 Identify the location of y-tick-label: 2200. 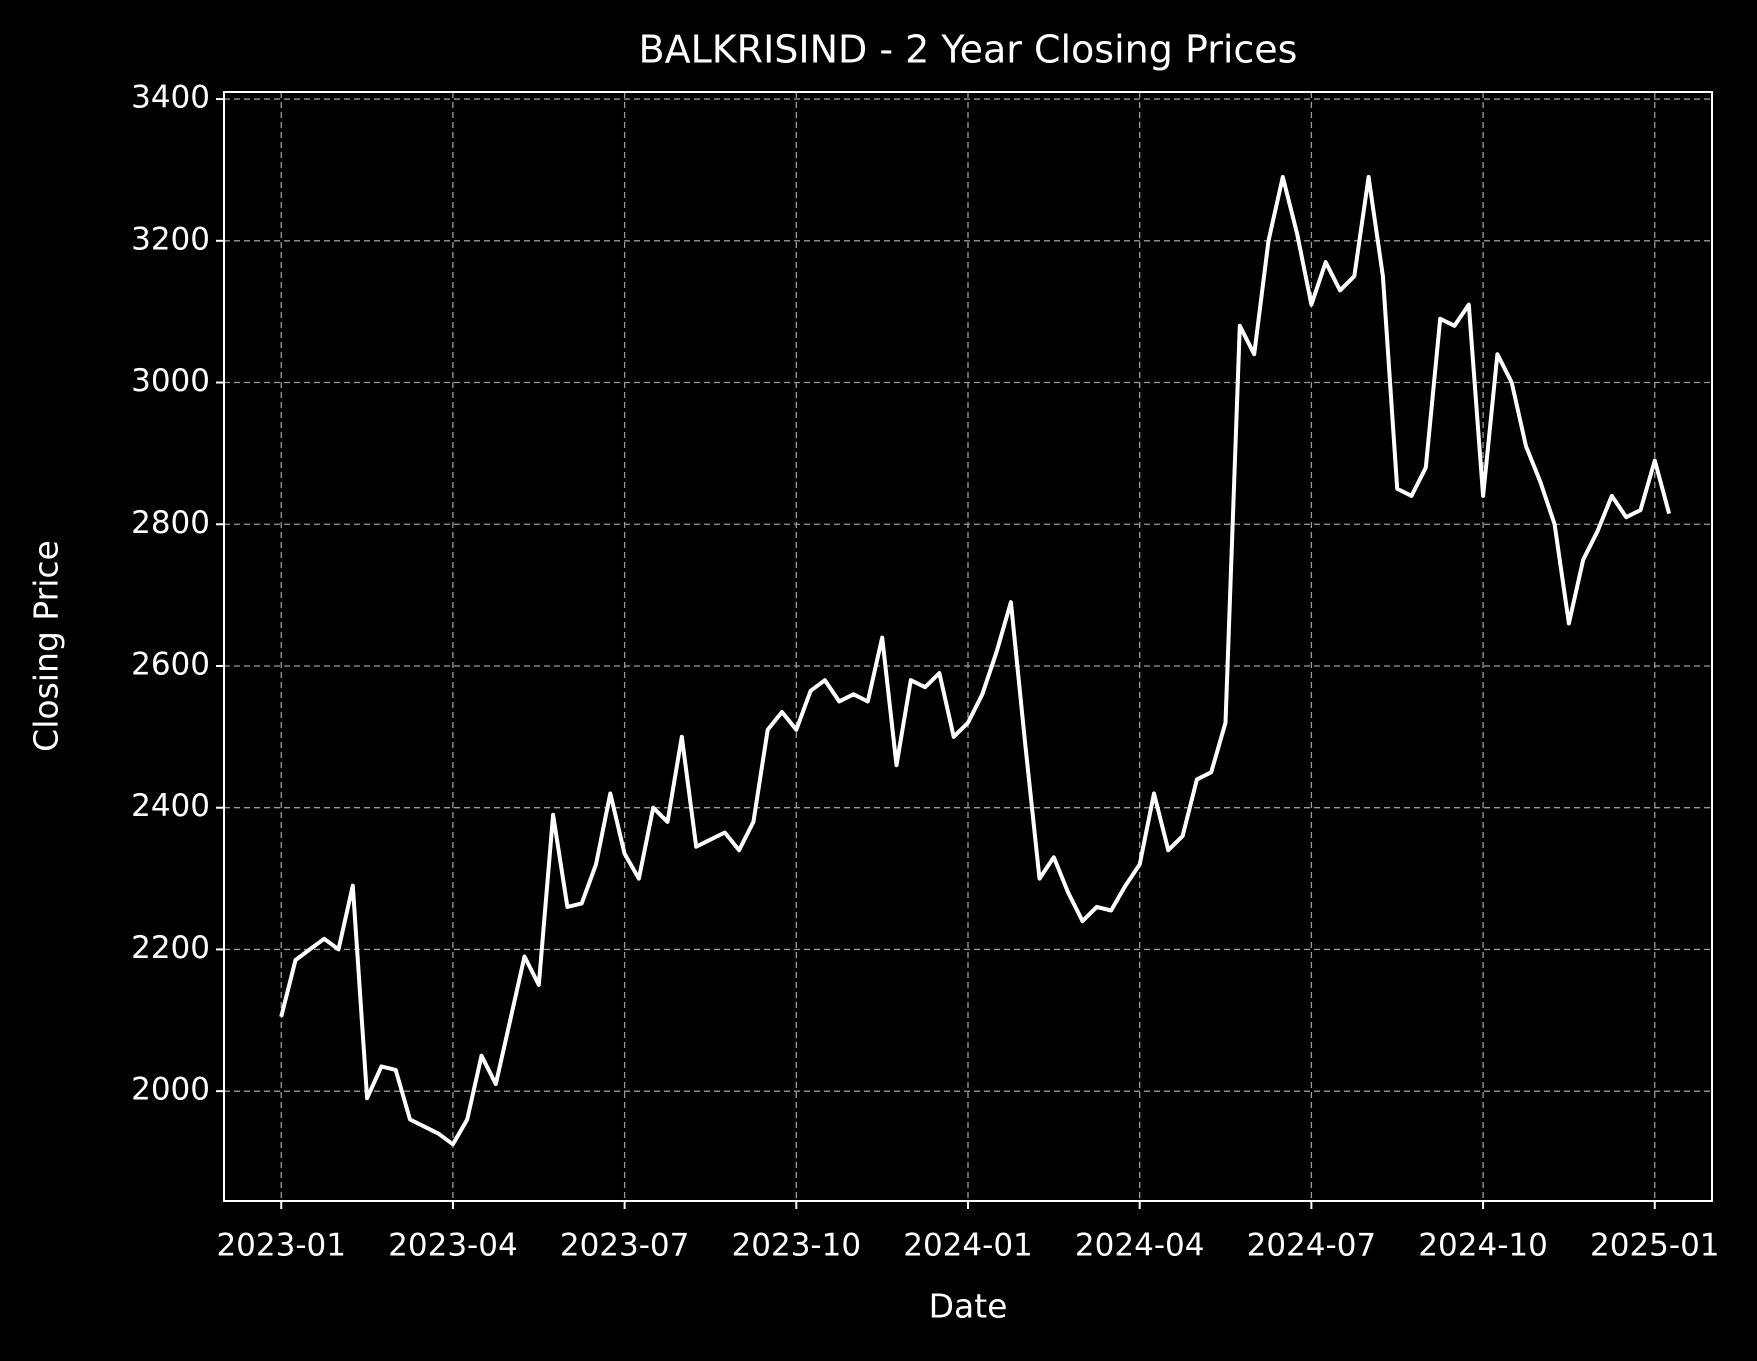
(170, 948).